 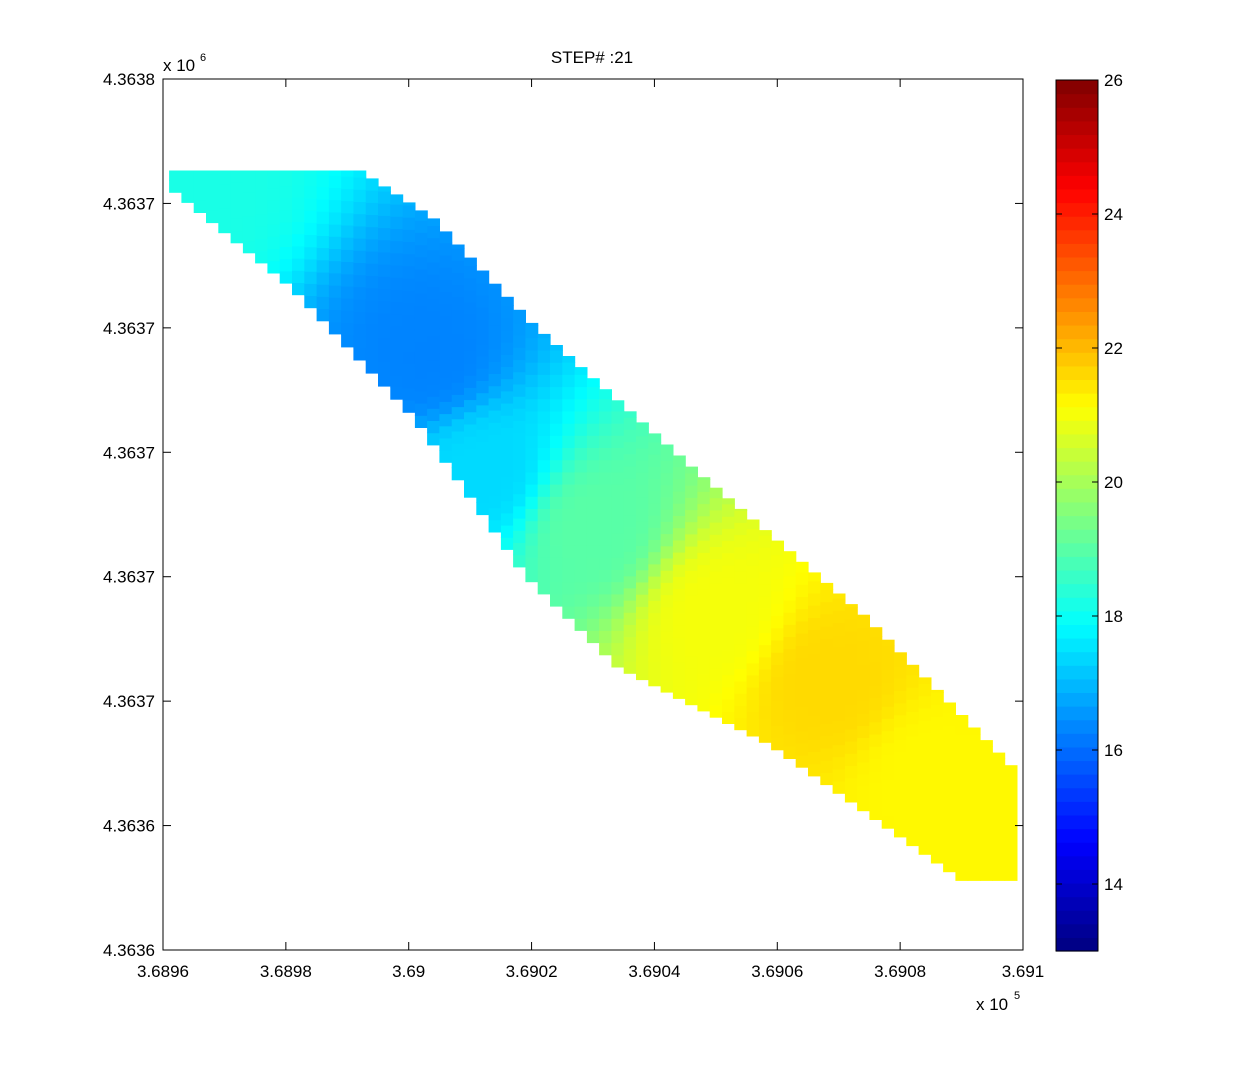 What do you see at coordinates (1113, 616) in the screenshot?
I see `colorbar-tick-label: 18` at bounding box center [1113, 616].